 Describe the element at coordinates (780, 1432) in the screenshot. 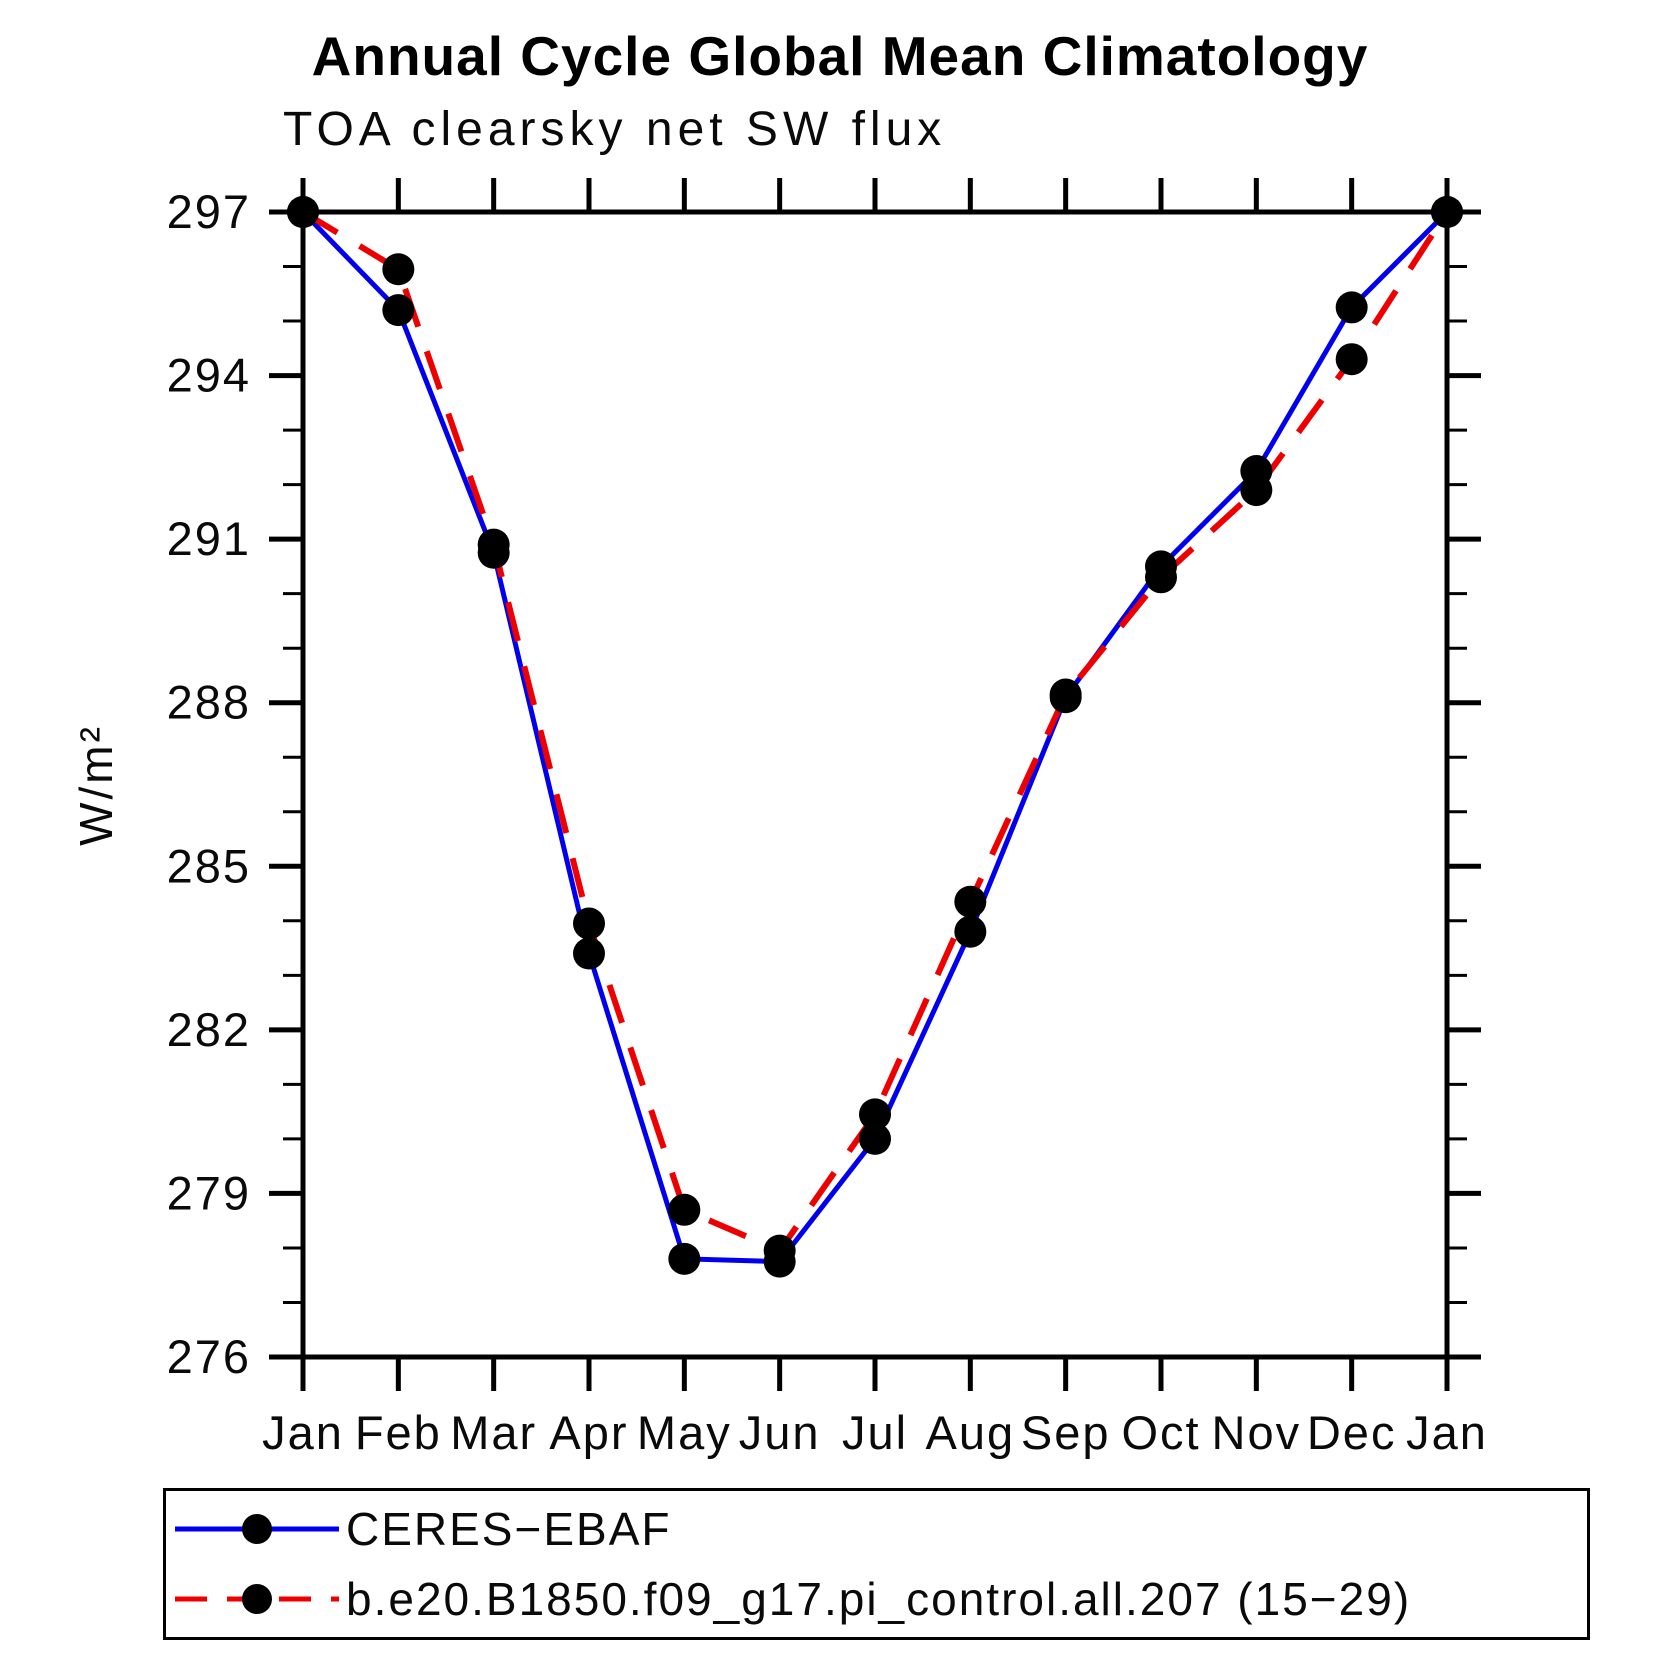

I see `x-tick-label: Jun` at that location.